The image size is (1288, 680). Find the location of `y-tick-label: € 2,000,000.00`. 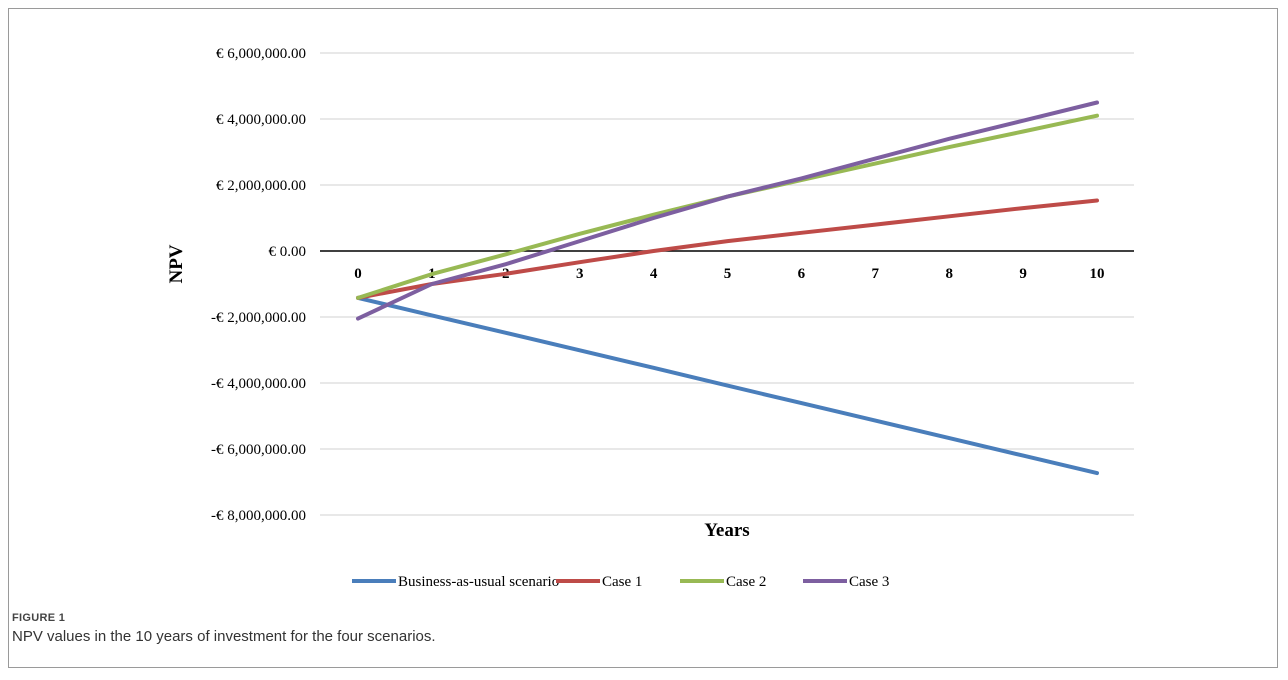

y-tick-label: € 2,000,000.00 is located at coordinates (261, 186).